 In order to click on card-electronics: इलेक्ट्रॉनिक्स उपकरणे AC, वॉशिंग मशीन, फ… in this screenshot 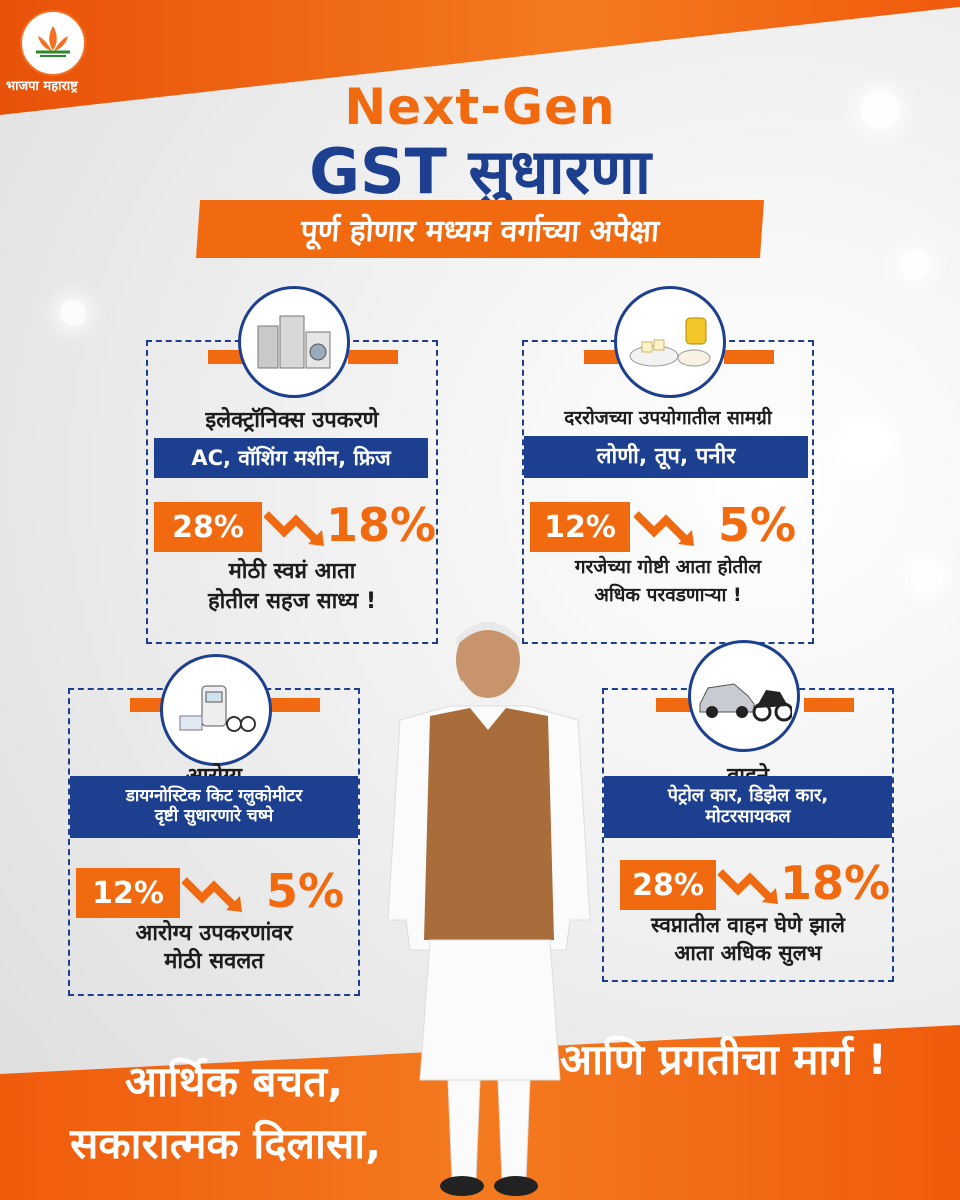, I will do `click(292, 465)`.